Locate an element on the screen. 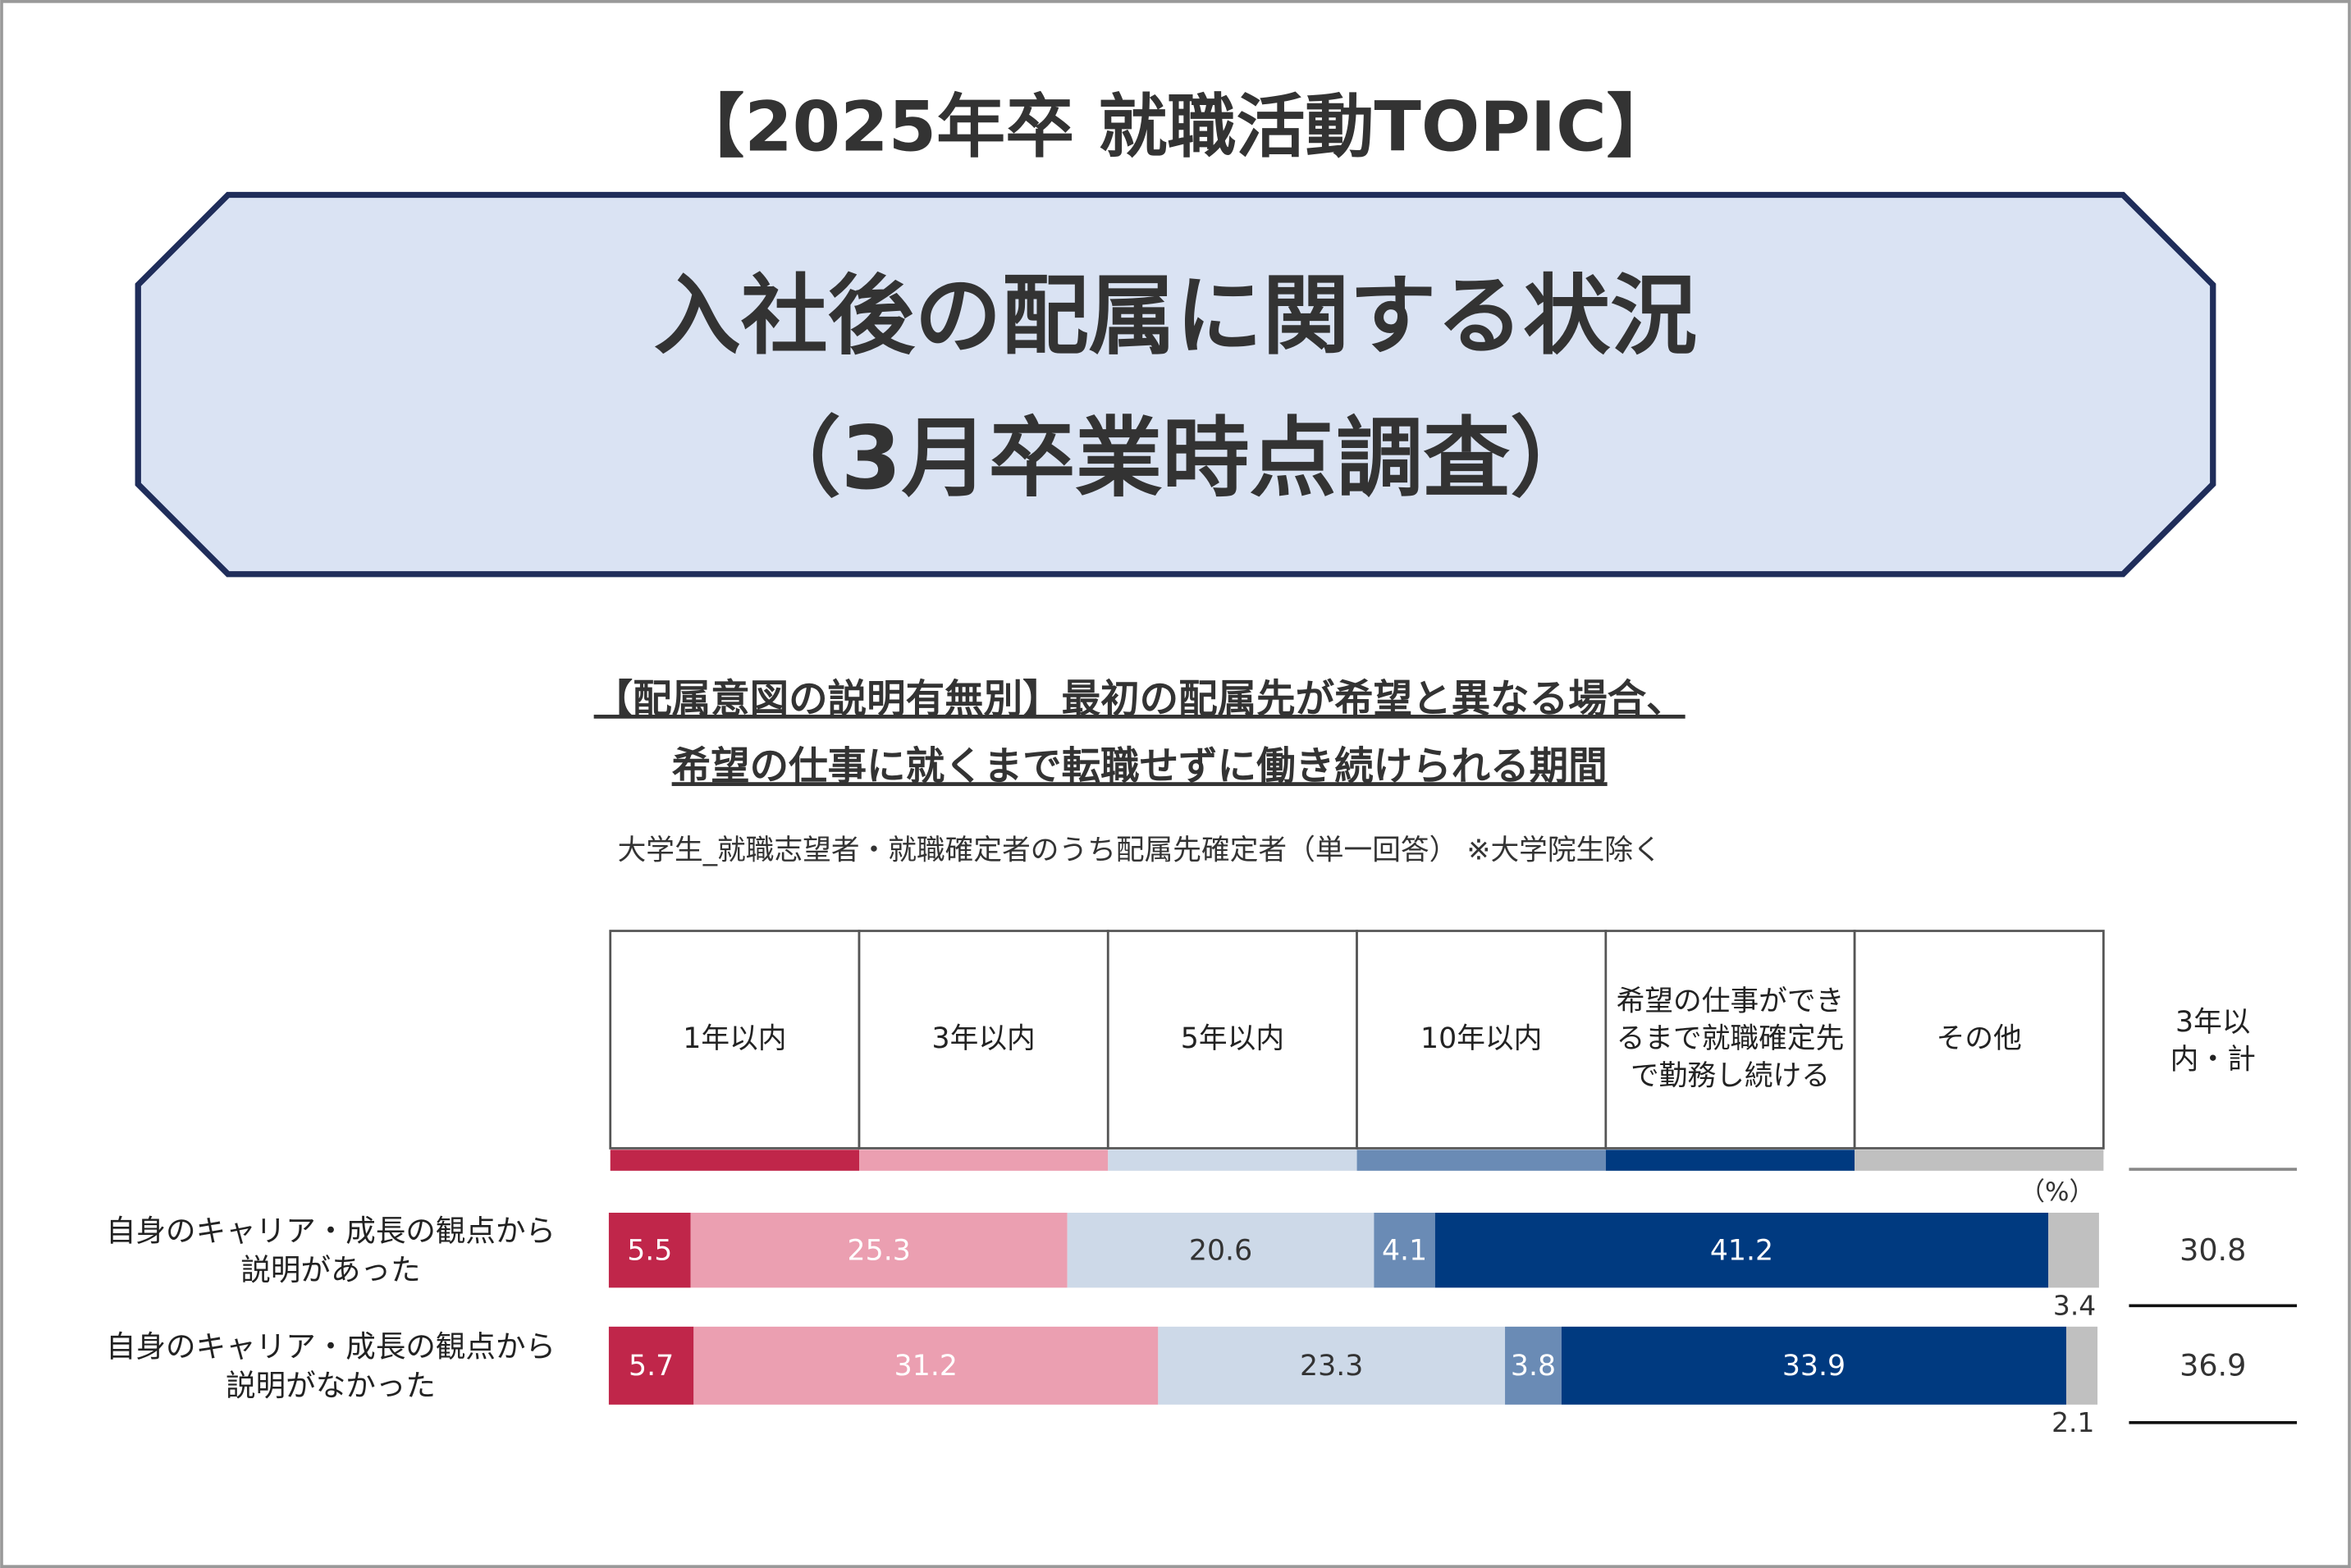  legend-label: 5年以内 is located at coordinates (1232, 1039).